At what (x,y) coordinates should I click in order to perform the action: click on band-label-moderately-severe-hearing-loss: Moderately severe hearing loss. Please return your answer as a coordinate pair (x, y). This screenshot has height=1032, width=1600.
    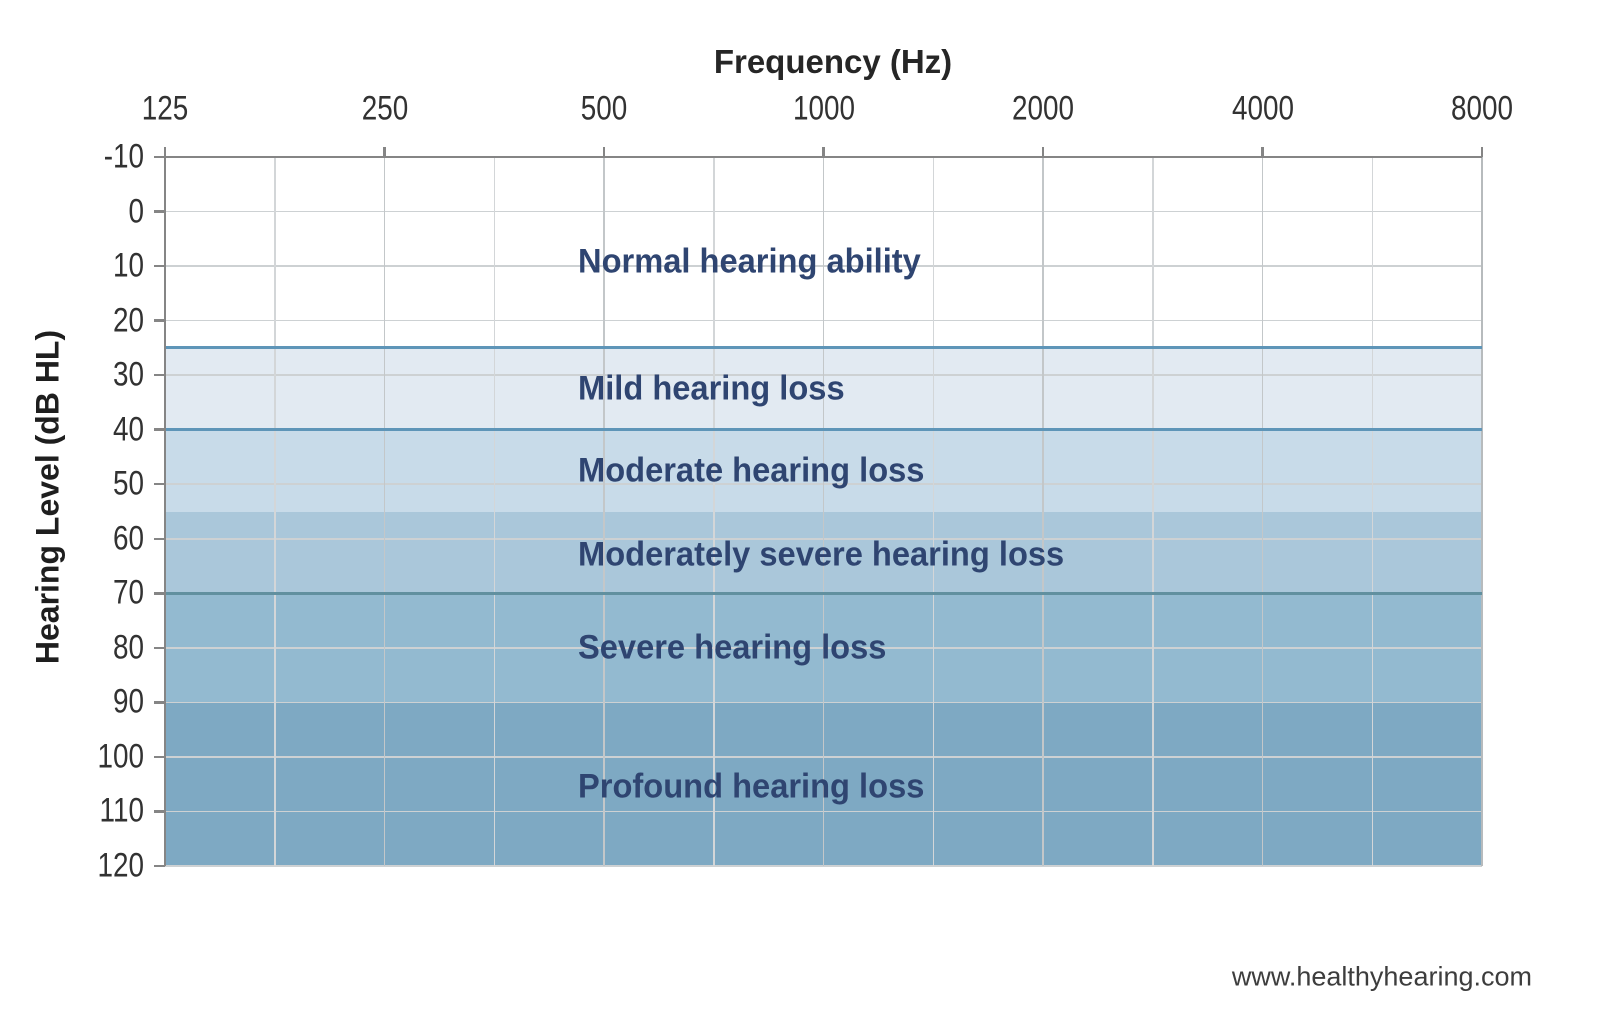
    Looking at the image, I should click on (821, 554).